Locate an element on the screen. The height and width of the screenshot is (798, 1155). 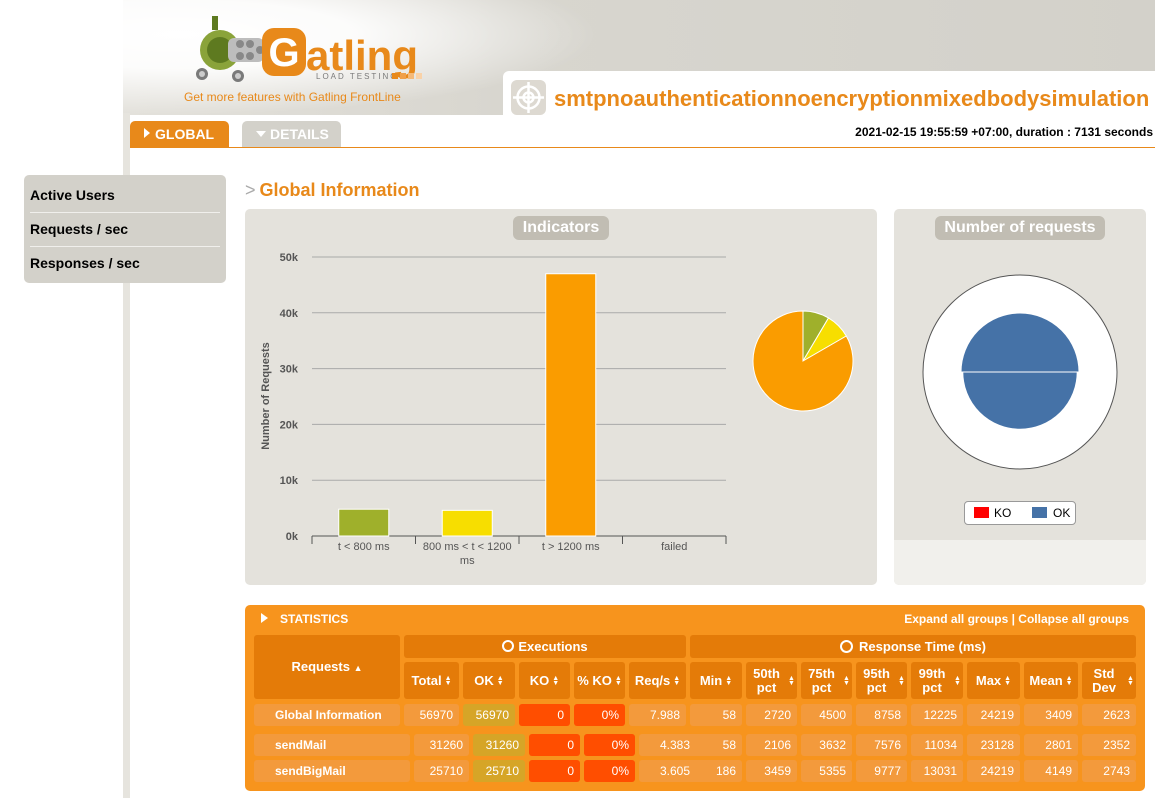
column-header: Min ▲ ▼ is located at coordinates (716, 680).